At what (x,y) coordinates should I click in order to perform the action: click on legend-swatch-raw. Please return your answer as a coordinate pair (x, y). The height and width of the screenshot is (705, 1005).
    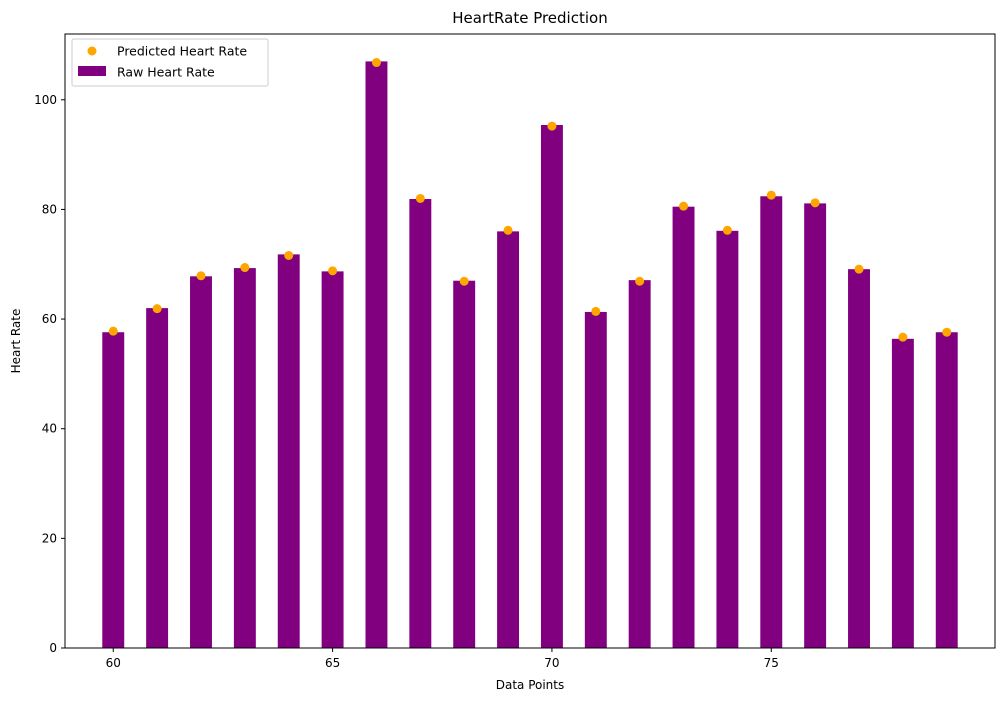
    Looking at the image, I should click on (92, 71).